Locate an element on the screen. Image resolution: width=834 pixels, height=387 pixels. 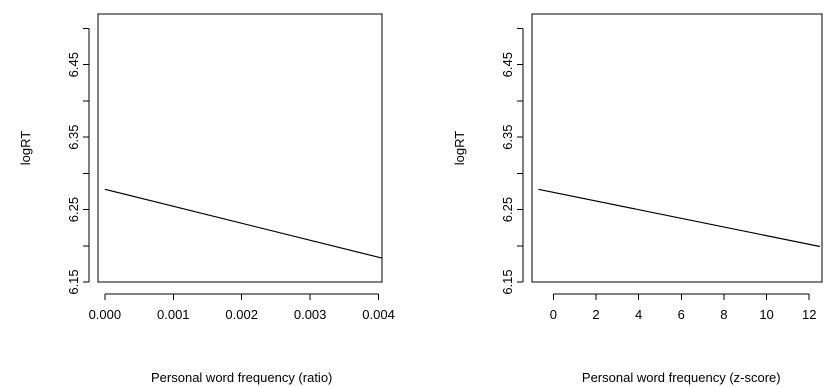
x-tick-label: 6 is located at coordinates (681, 314).